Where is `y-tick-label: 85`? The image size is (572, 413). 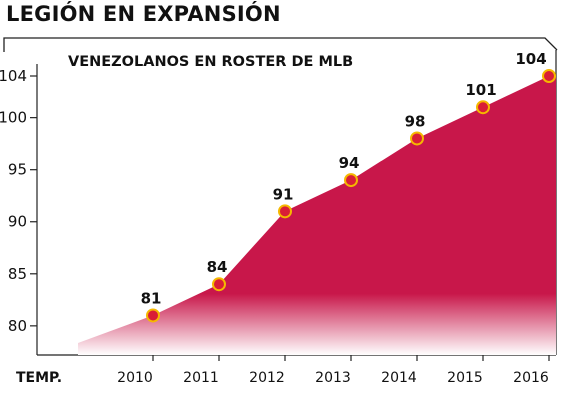 y-tick-label: 85 is located at coordinates (17, 274).